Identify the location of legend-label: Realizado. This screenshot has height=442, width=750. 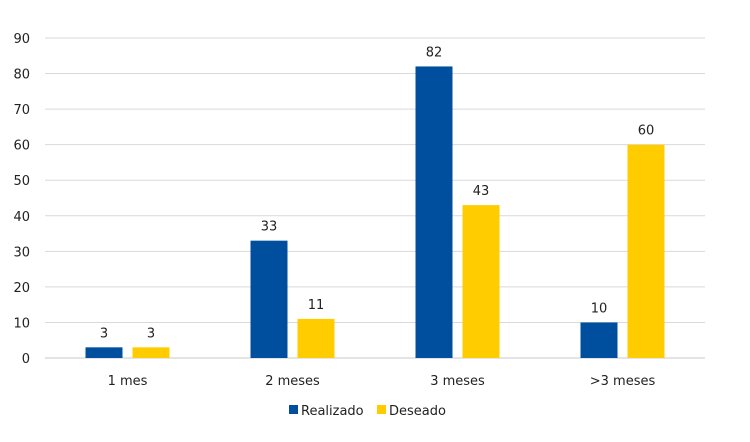
(332, 411).